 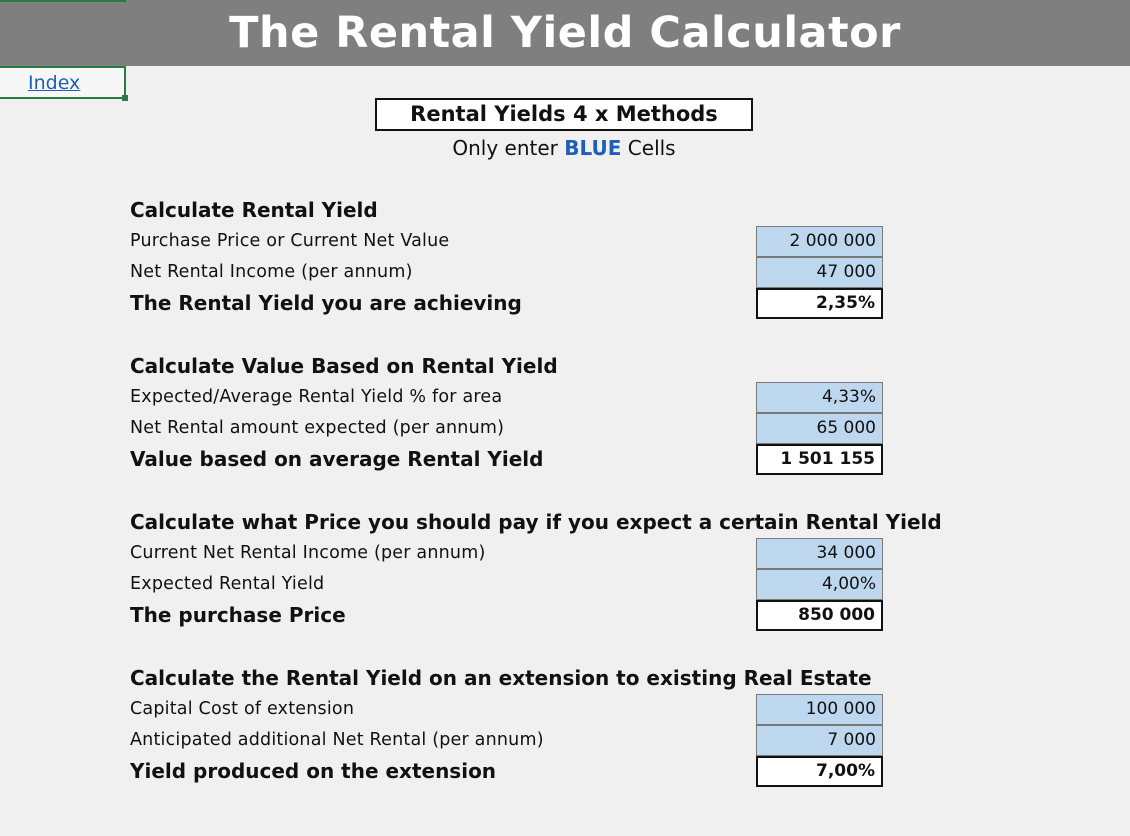 I want to click on row-net-rental-income: Net Rental Income (per annum), so click(x=442, y=272).